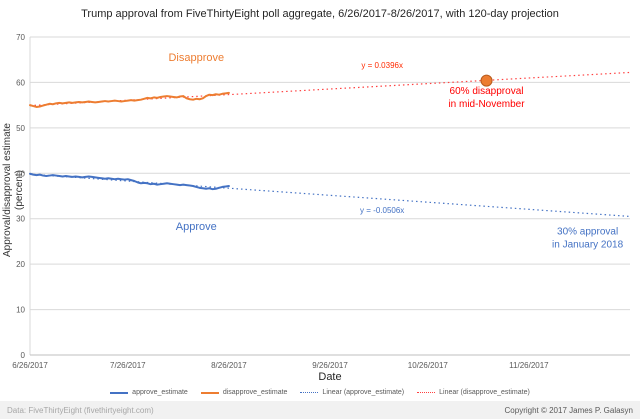 The image size is (640, 419). I want to click on annotation: y = 0.0396x, so click(382, 65).